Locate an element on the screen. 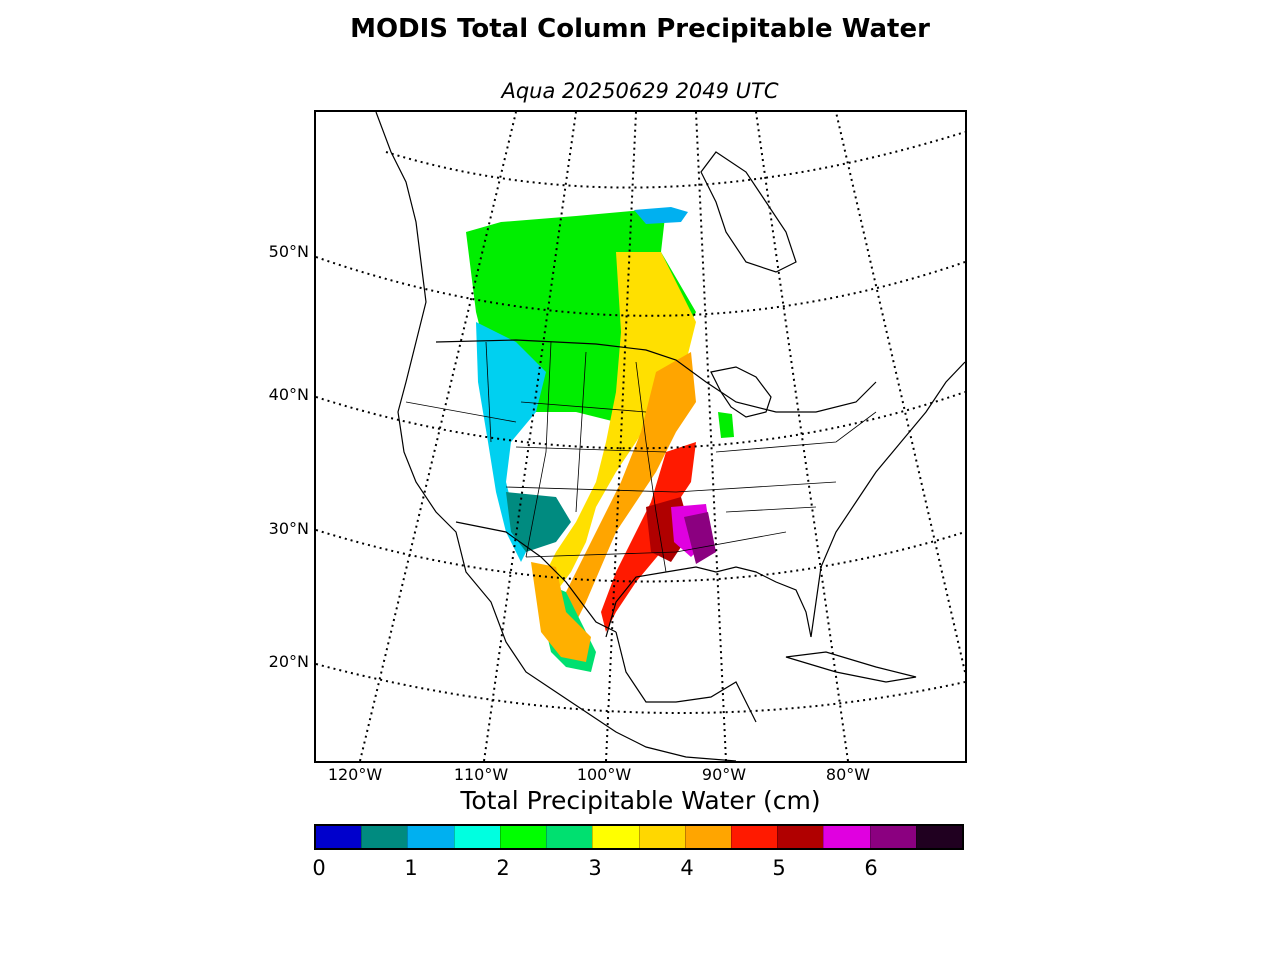 Image resolution: width=1280 pixels, height=960 pixels. swath-michigan-green is located at coordinates (726, 425).